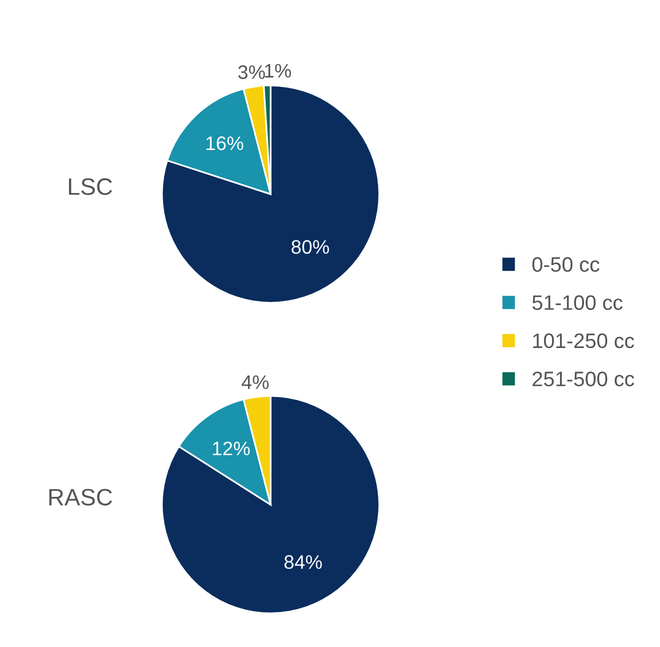 This screenshot has width=660, height=647. I want to click on data-label: 16%, so click(225, 143).